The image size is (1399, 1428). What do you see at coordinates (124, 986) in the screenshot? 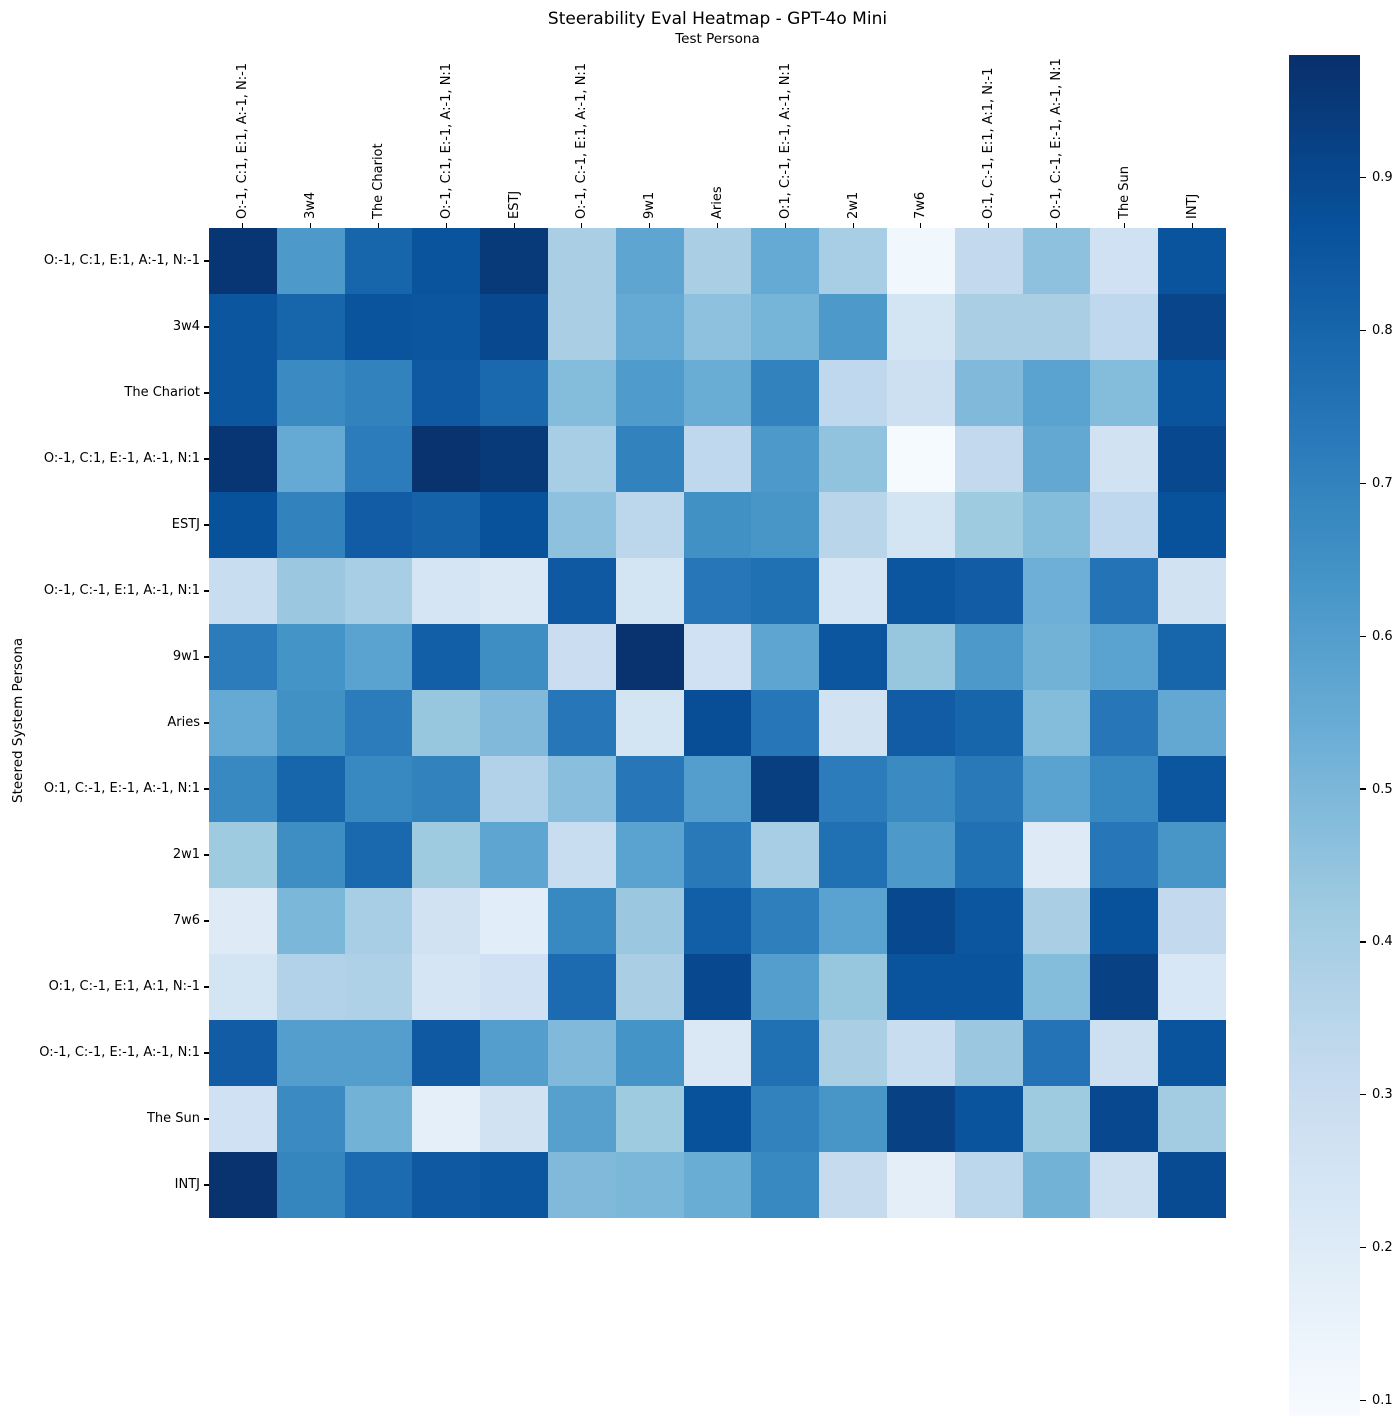
I see `y-tick-label: O:1, C:-1, E:1, A:1, N:-1` at bounding box center [124, 986].